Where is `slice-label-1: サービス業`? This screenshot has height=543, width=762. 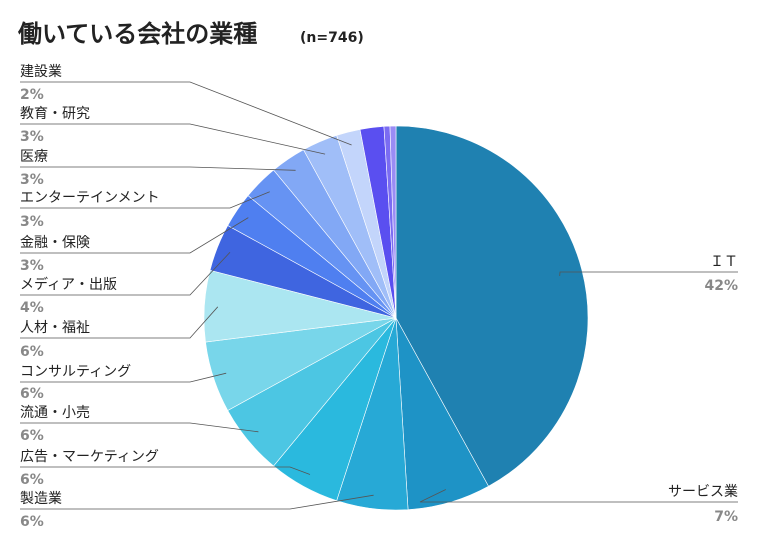
slice-label-1: サービス業 is located at coordinates (703, 492).